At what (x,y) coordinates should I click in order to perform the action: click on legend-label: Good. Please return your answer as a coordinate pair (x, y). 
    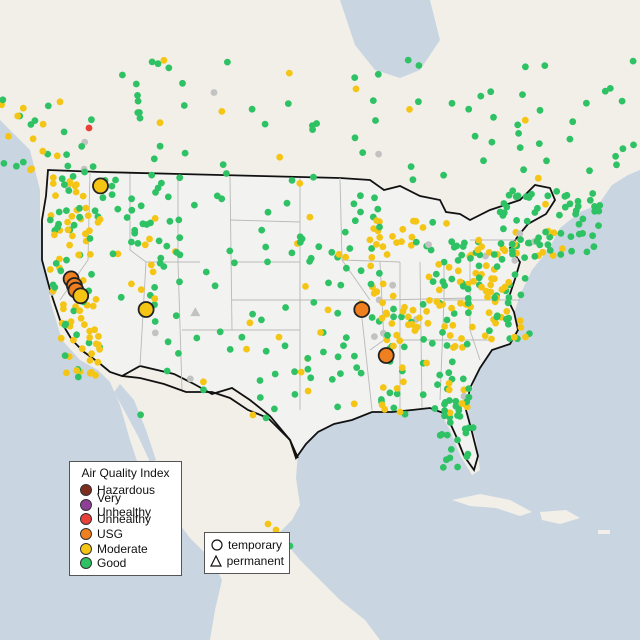
    Looking at the image, I should click on (112, 563).